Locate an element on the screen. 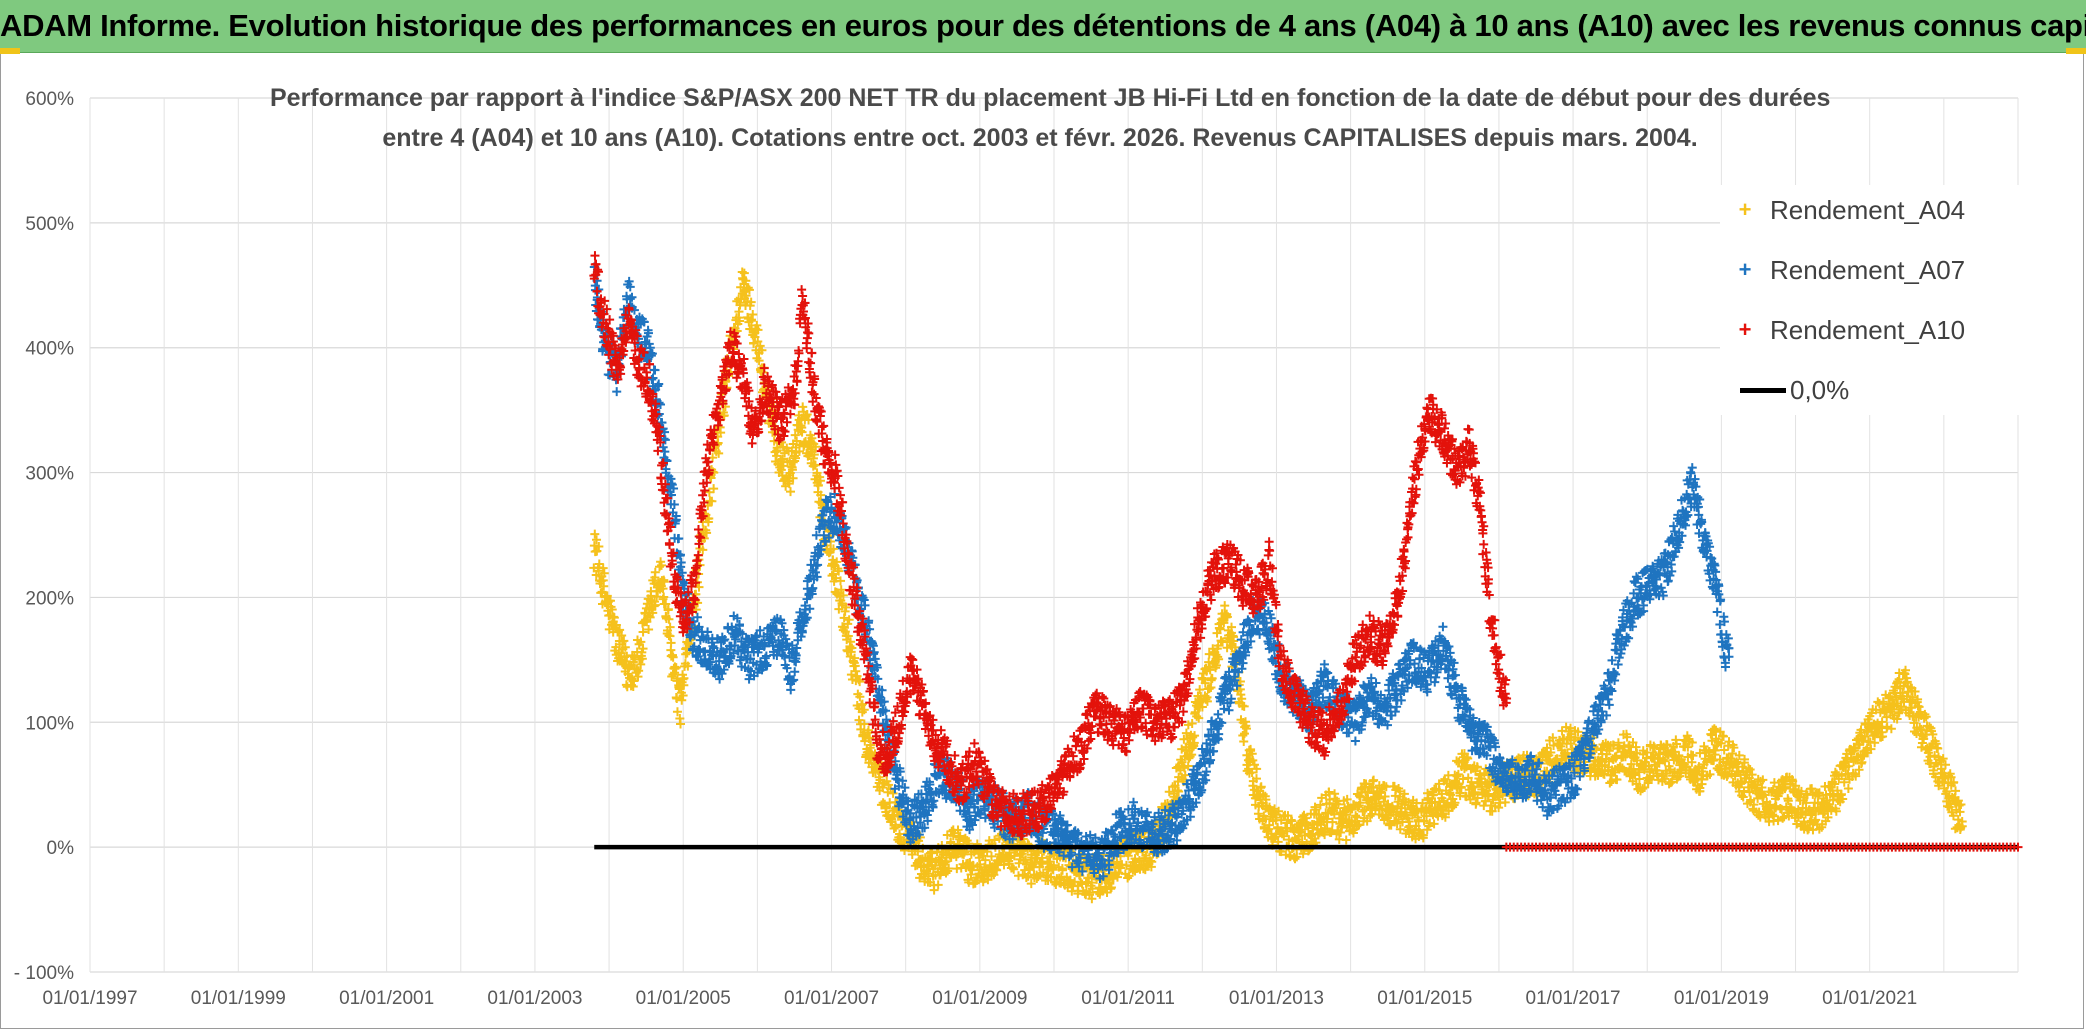  y-tick-label: 500% is located at coordinates (49, 224).